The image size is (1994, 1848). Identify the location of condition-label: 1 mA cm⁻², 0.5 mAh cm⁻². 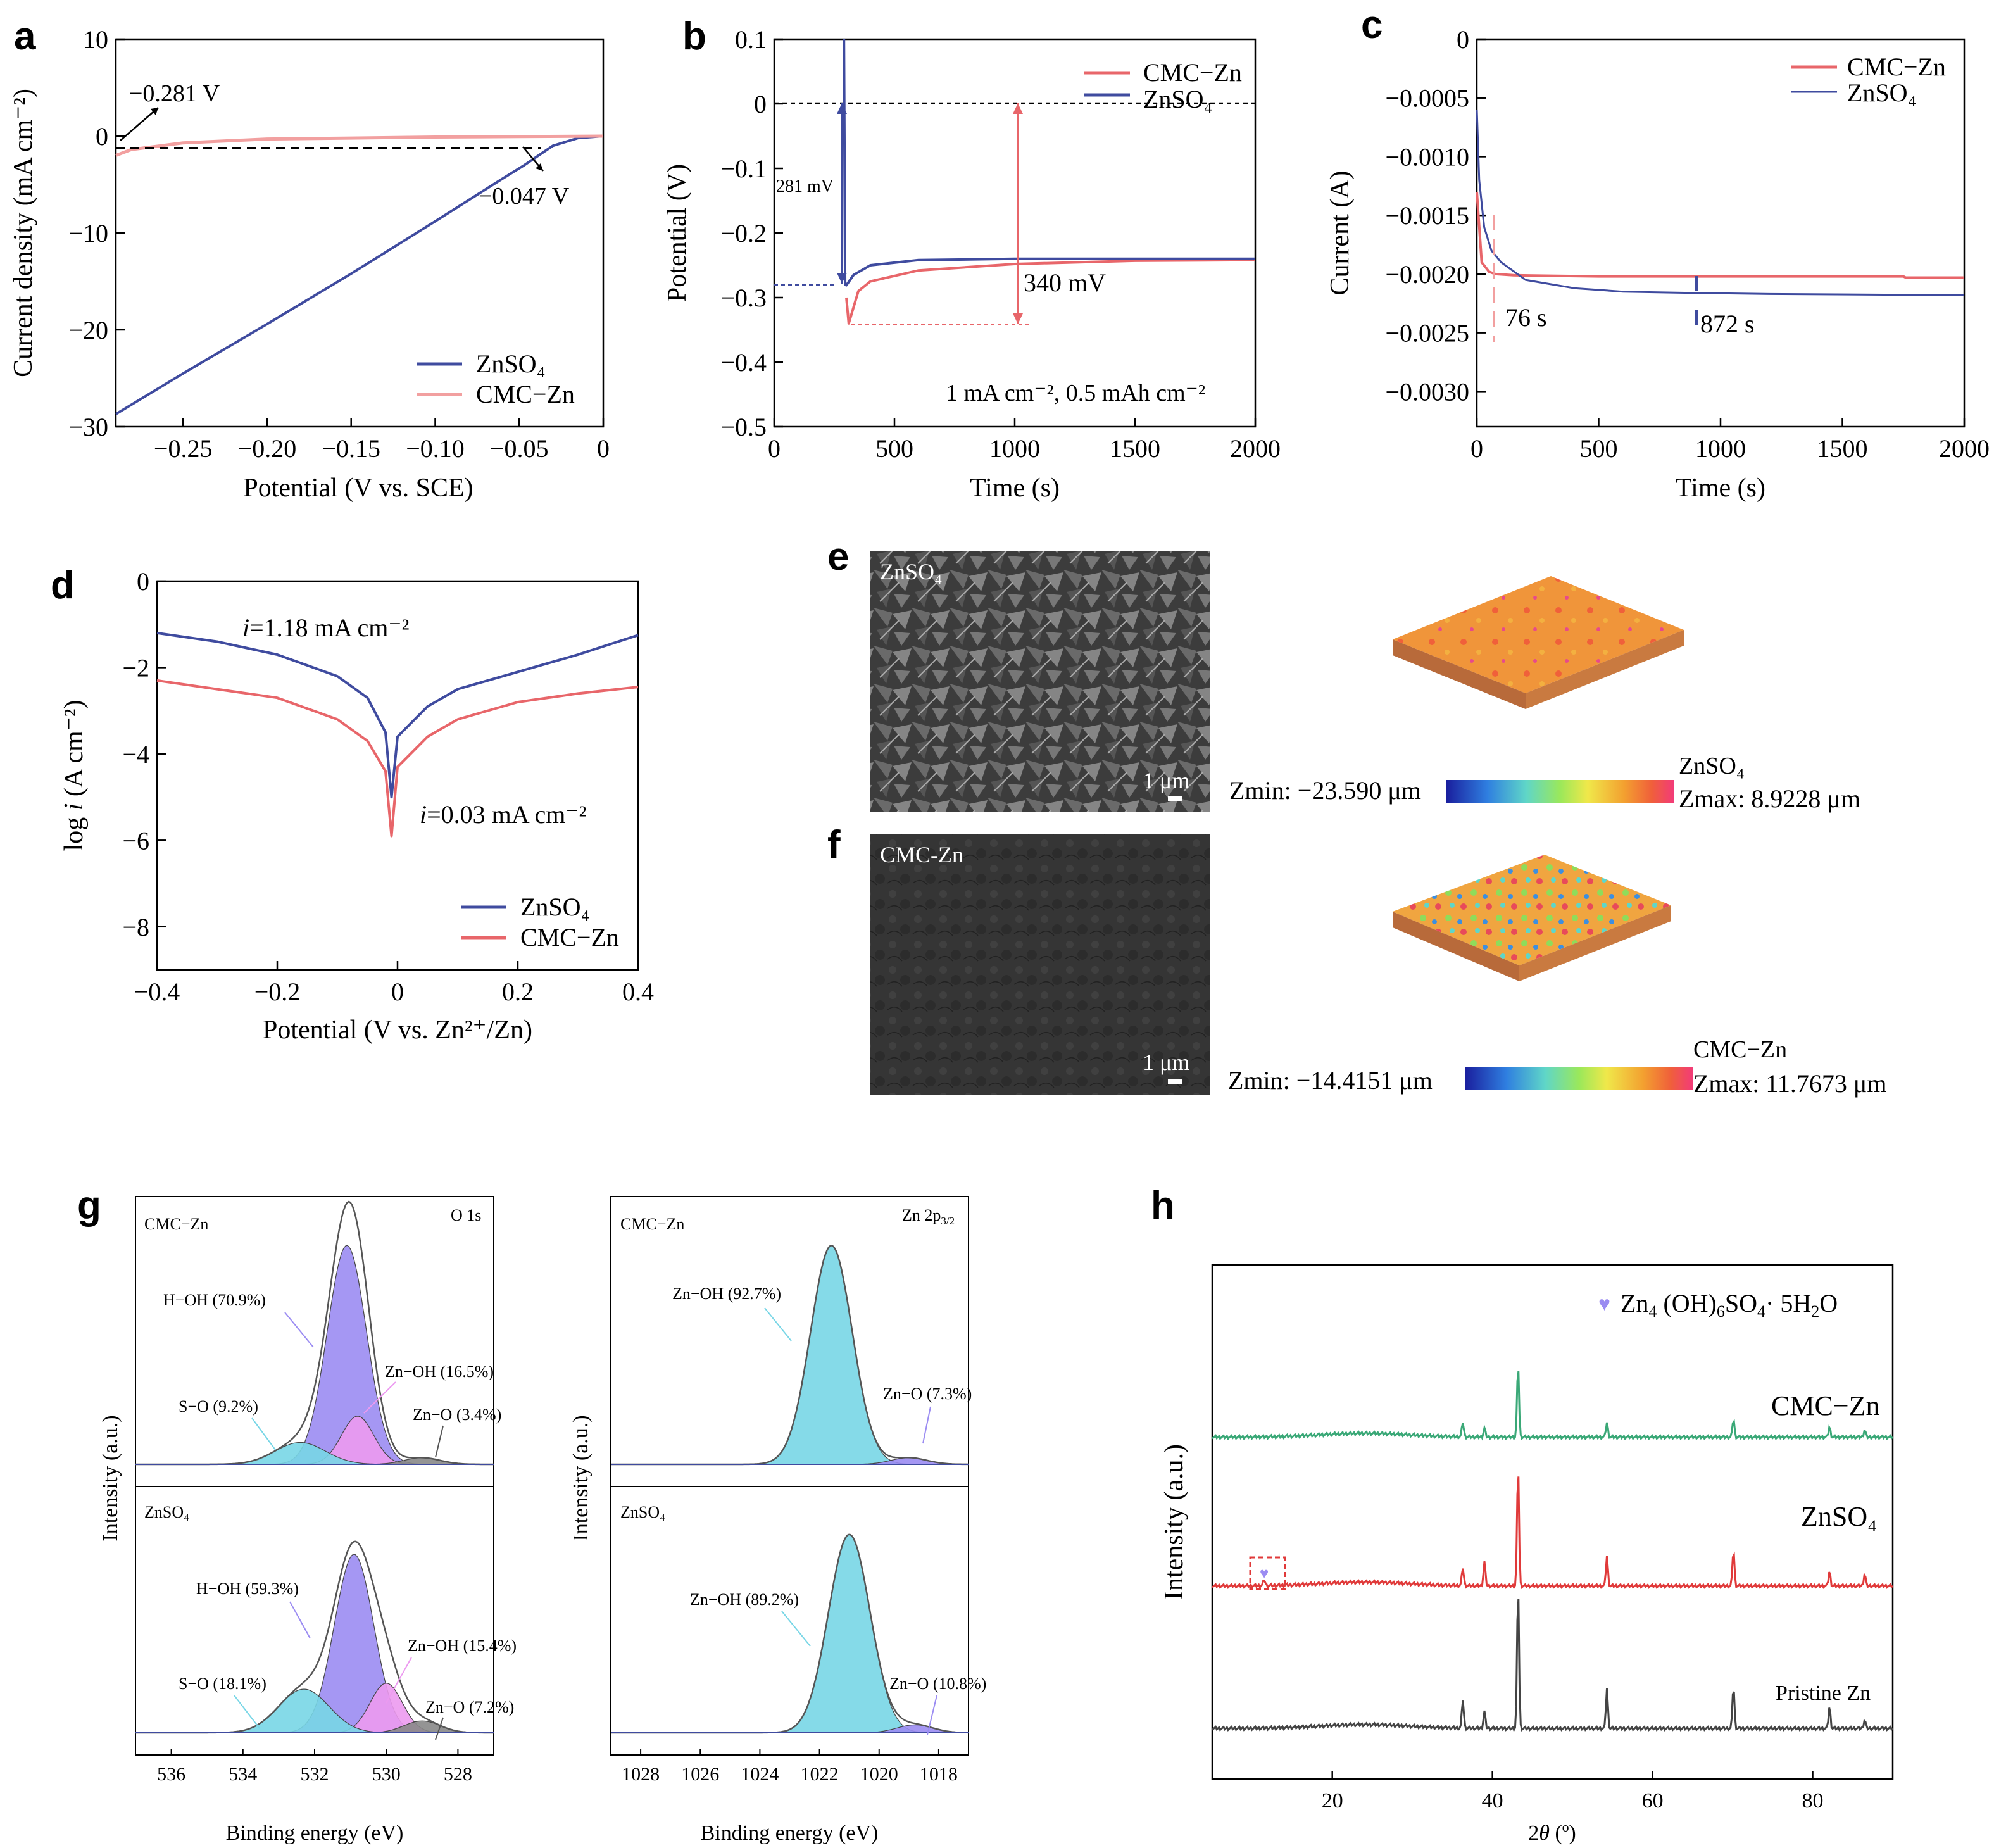
(1075, 393).